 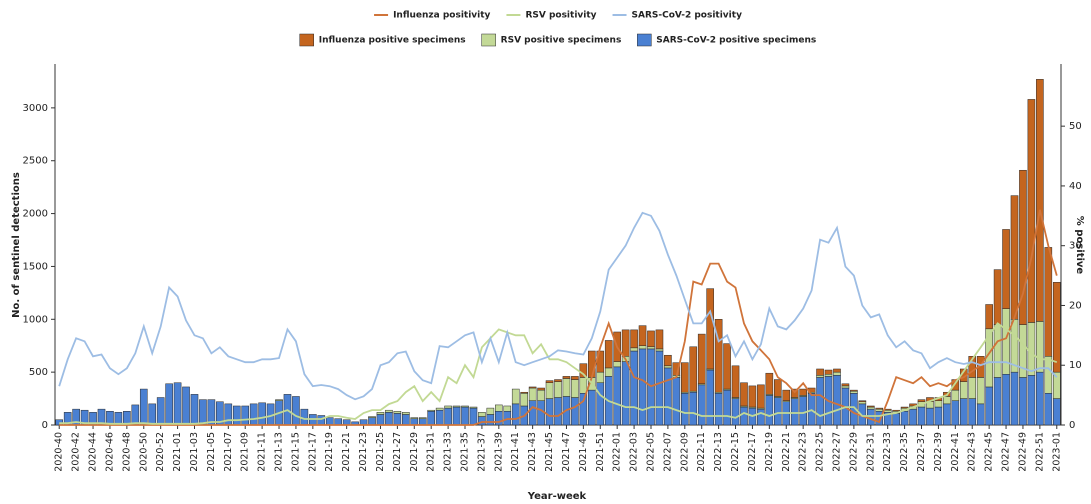 I want to click on x-tick-label: 2022-11, so click(x=701, y=452).